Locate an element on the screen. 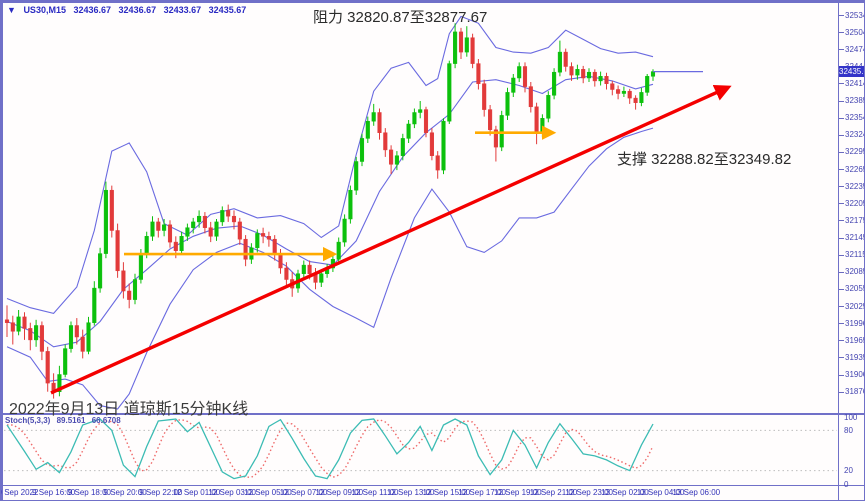 Image resolution: width=865 pixels, height=501 pixels. time-tick-label: 12 Sep 15:00 is located at coordinates (446, 492).